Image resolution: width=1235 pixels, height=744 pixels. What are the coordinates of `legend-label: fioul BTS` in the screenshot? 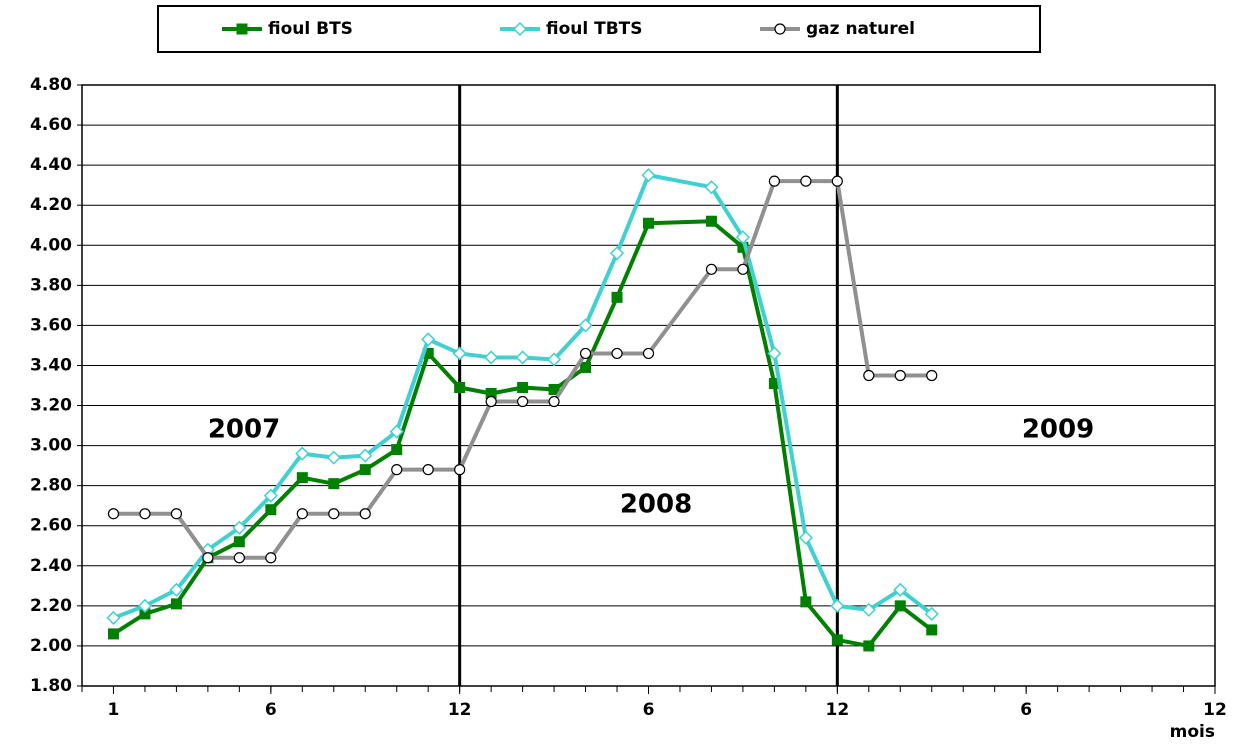 It's located at (310, 29).